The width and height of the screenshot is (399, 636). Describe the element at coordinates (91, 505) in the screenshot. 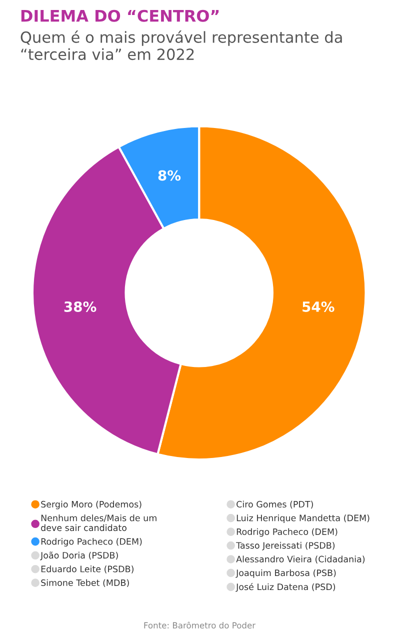

I see `legend-label: Sergio Moro (Podemos)` at that location.